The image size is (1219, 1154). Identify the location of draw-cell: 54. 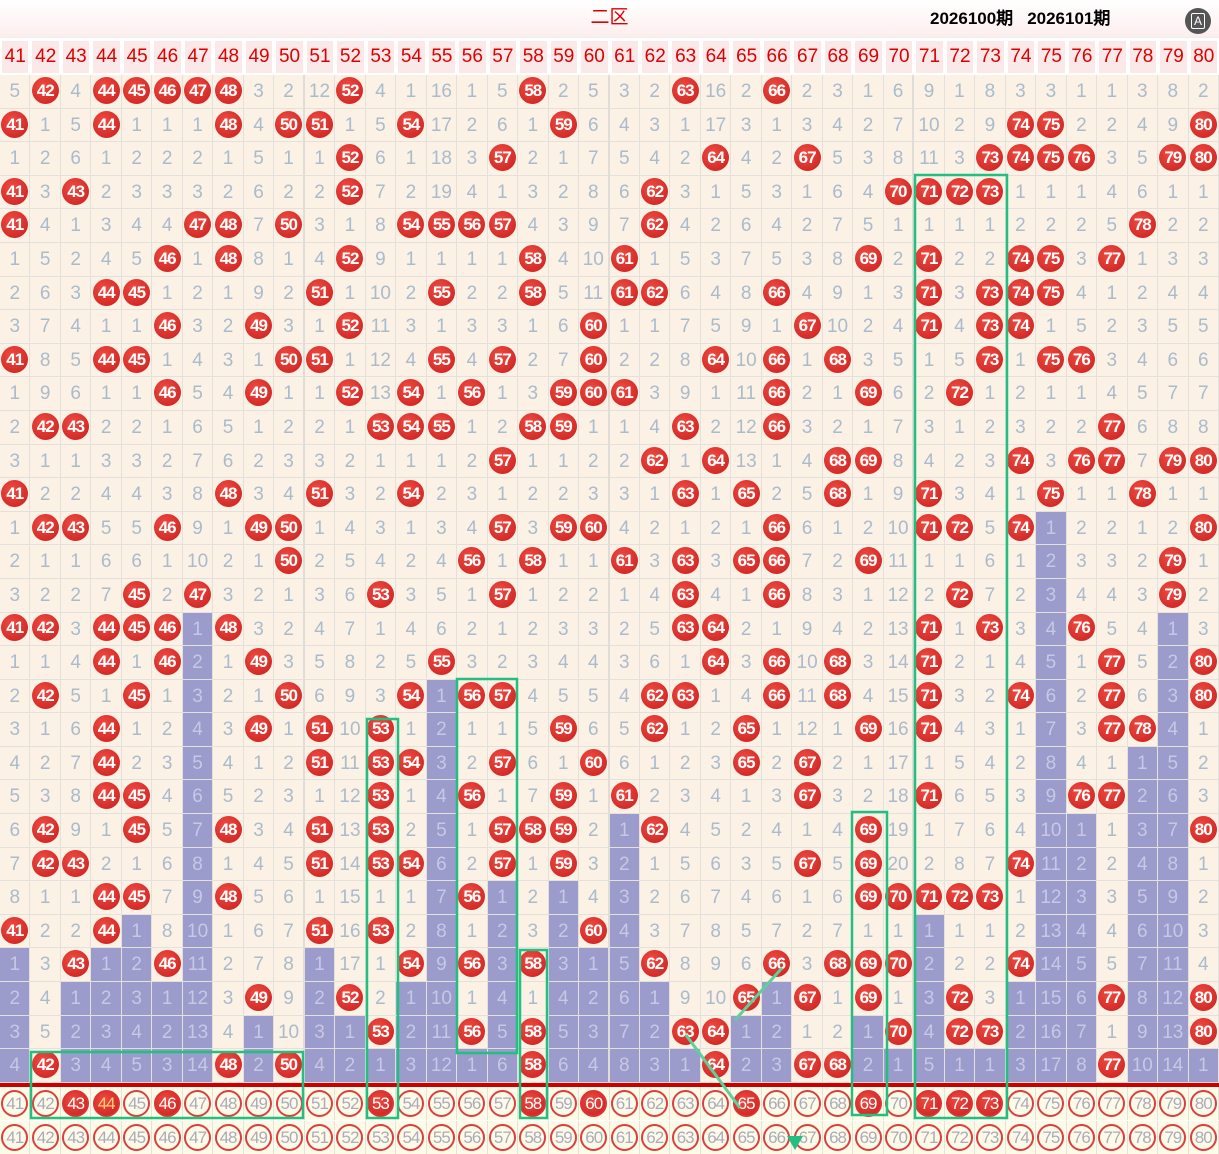
(411, 1137).